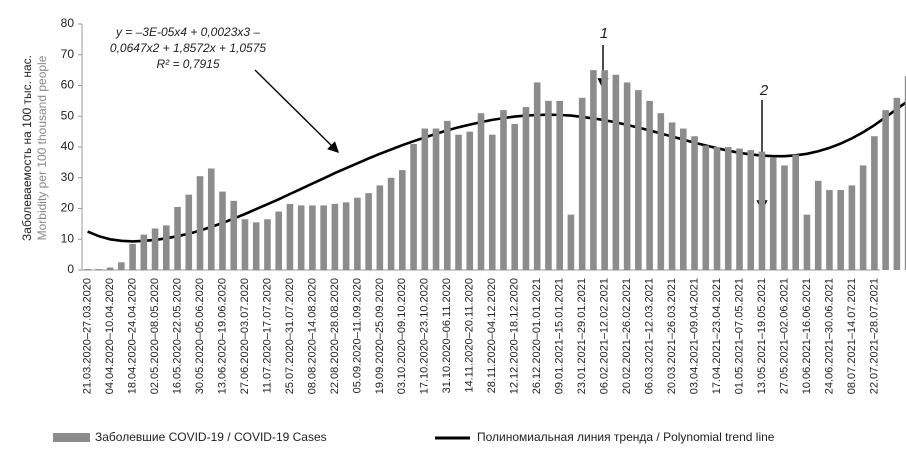  What do you see at coordinates (874, 336) in the screenshot?
I see `x-tick-label: 22.07.2021–28.07.2021` at bounding box center [874, 336].